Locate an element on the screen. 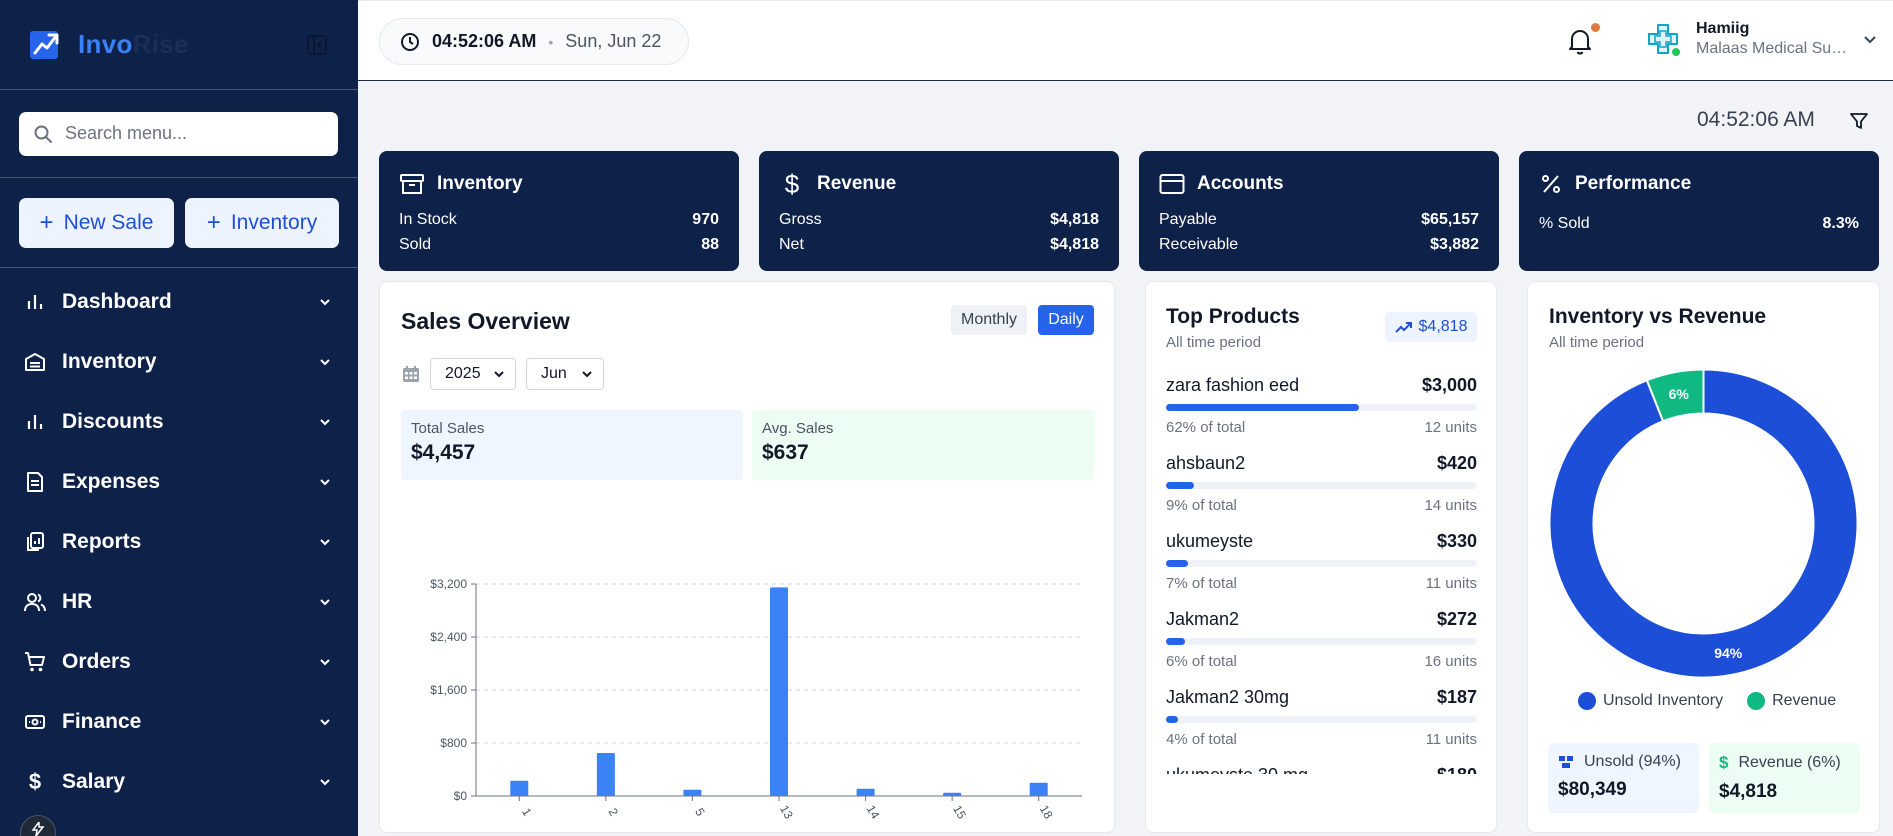 This screenshot has width=1893, height=836. list-item: ukumeyste $330 7% of total 11 units is located at coordinates (1321, 567).